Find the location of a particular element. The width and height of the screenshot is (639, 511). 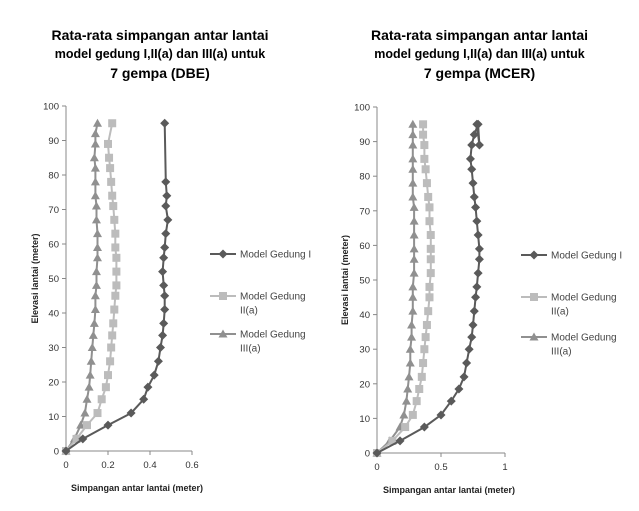

legend-label: III(a) is located at coordinates (561, 352).